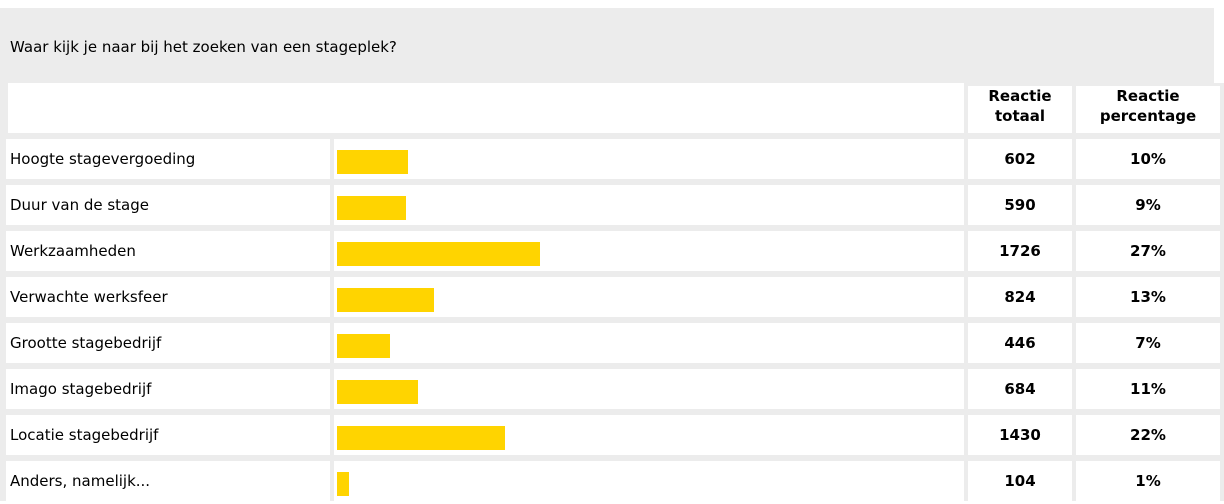 The image size is (1224, 504). I want to click on column-header-row: Reactie totaal Reactie percentage, so click(612, 108).